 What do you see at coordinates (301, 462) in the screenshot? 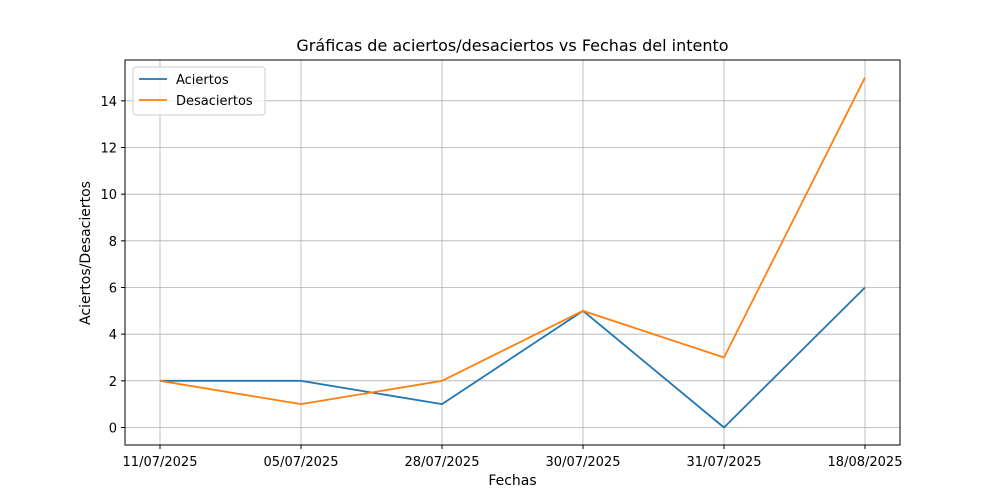
I see `x-tick-label: 05/07/2025` at bounding box center [301, 462].